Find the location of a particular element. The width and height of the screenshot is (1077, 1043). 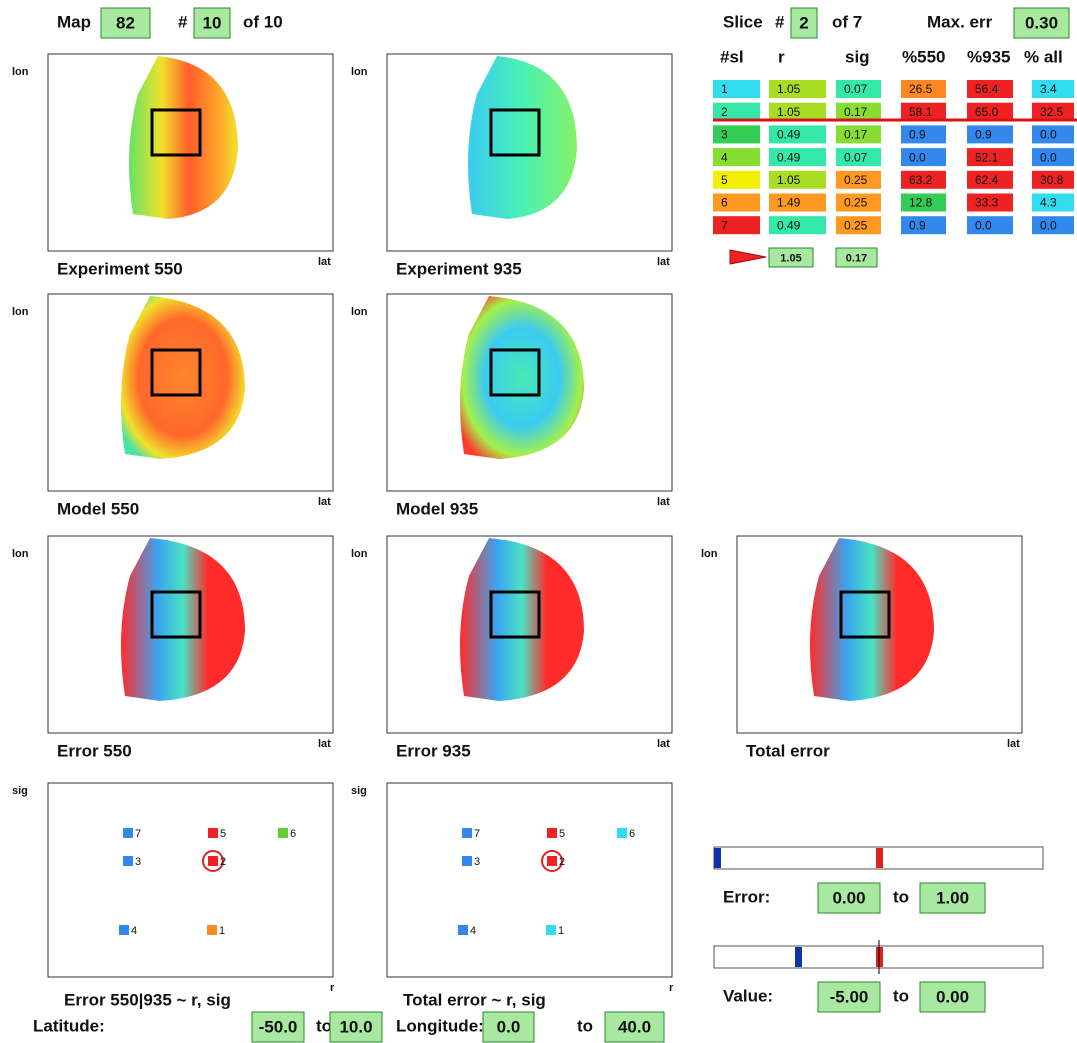

slice-value-box is located at coordinates (804, 23).